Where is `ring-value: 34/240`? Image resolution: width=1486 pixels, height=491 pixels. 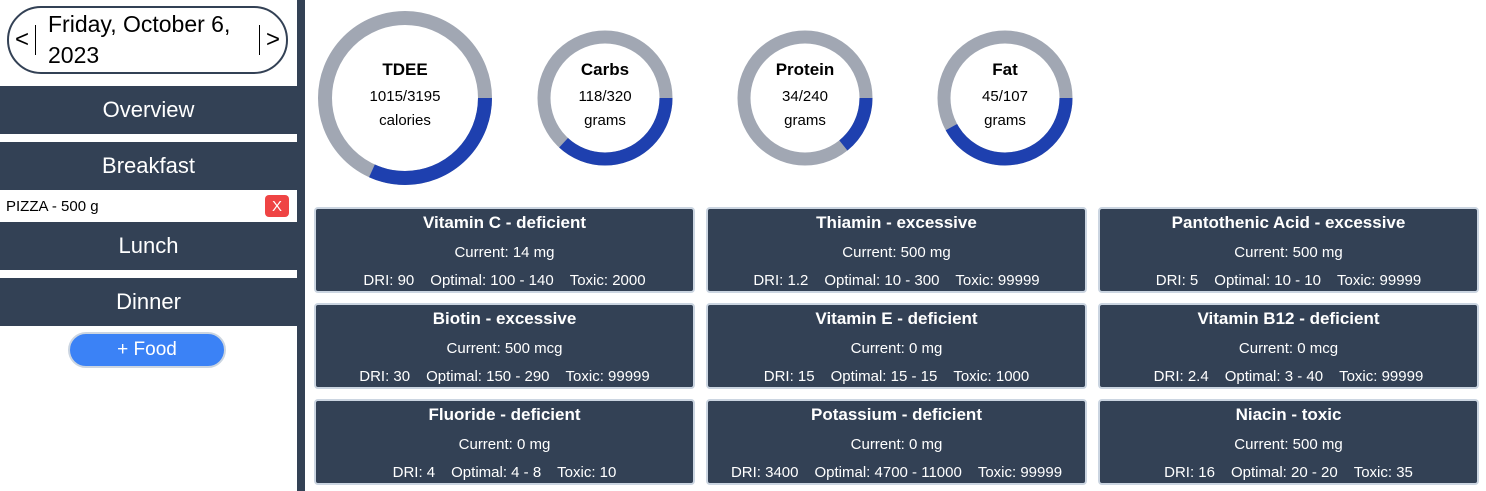 ring-value: 34/240 is located at coordinates (805, 96).